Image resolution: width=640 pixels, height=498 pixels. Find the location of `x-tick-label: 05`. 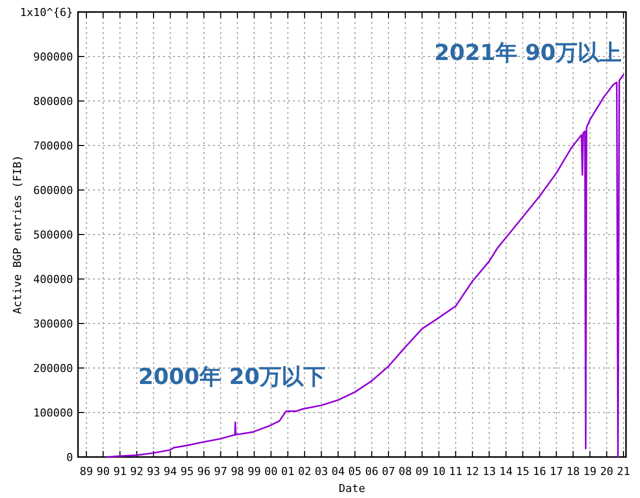

x-tick-label: 05 is located at coordinates (355, 471).